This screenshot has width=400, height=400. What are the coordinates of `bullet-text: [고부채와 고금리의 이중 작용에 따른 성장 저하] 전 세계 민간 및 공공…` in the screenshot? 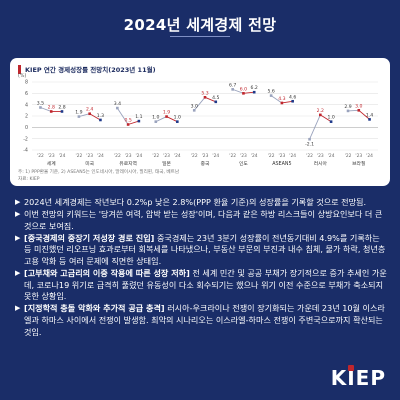 It's located at (205, 285).